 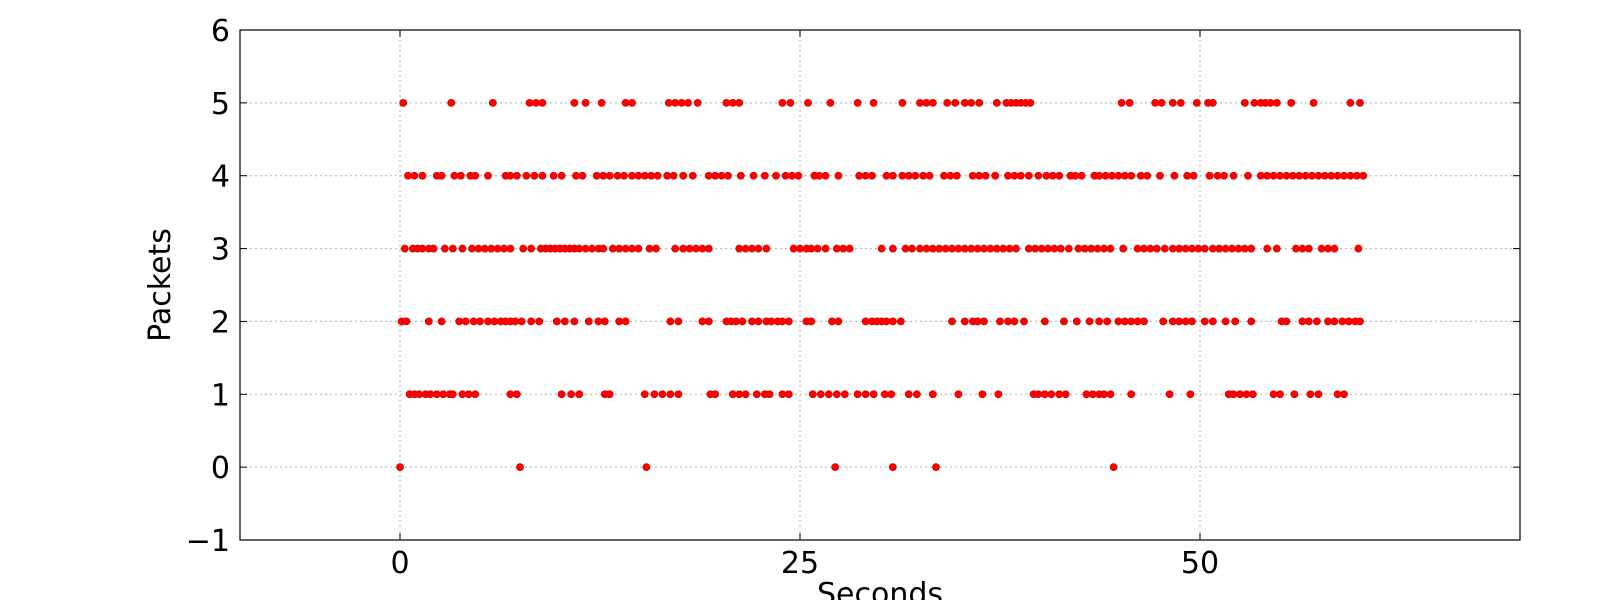 I want to click on y-tick-label: 6, so click(x=220, y=31).